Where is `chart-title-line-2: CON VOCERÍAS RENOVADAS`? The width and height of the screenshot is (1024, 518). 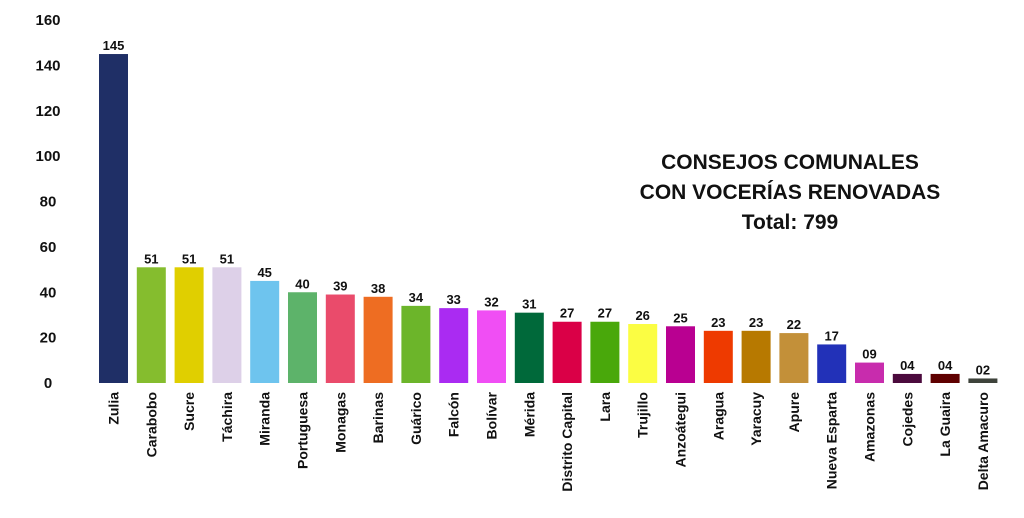 chart-title-line-2: CON VOCERÍAS RENOVADAS is located at coordinates (790, 192).